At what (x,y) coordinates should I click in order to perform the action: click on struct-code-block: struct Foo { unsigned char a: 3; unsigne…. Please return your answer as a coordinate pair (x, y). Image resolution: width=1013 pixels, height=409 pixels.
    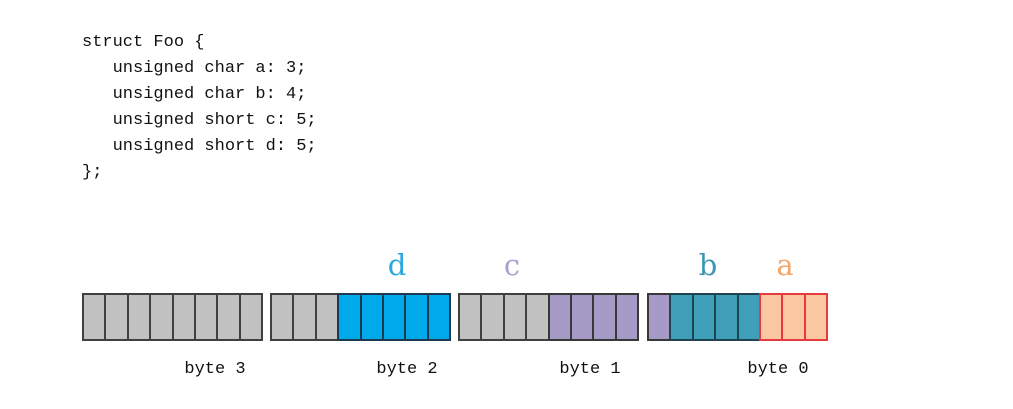
    Looking at the image, I should click on (199, 107).